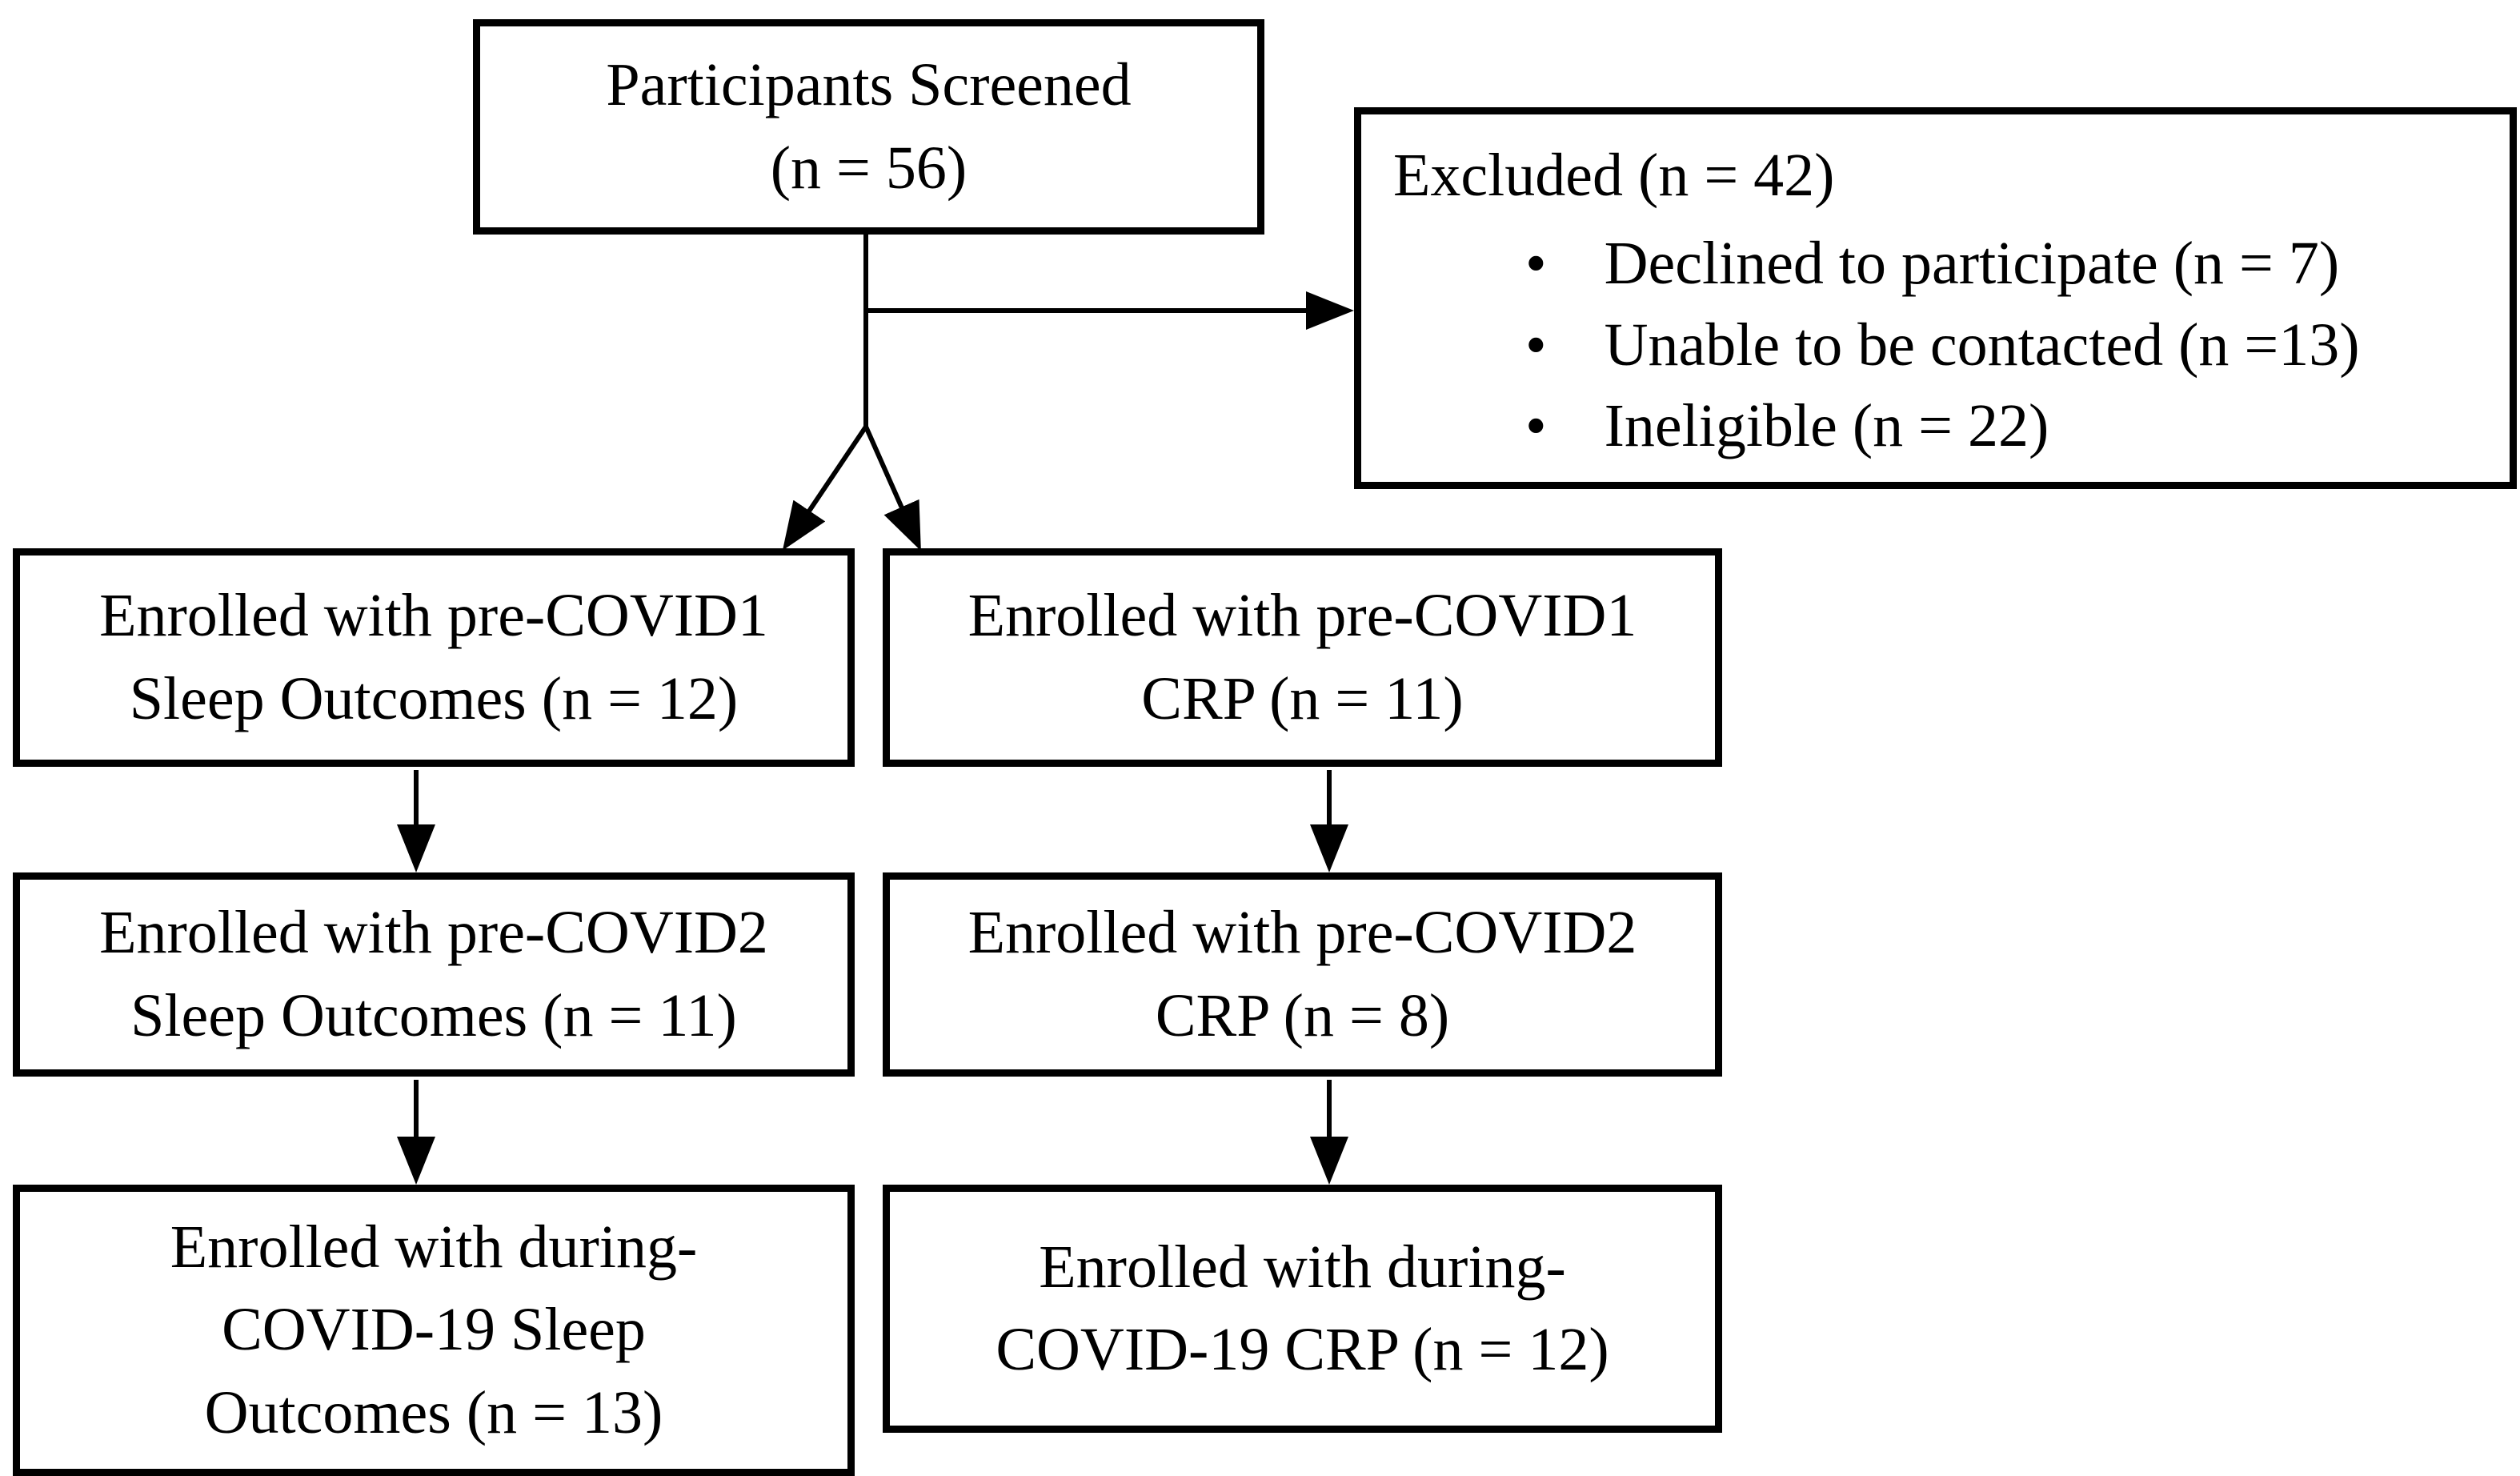  Describe the element at coordinates (1302, 1349) in the screenshot. I see `box-text-line: COVID-19 CRP (n = 12)` at that location.